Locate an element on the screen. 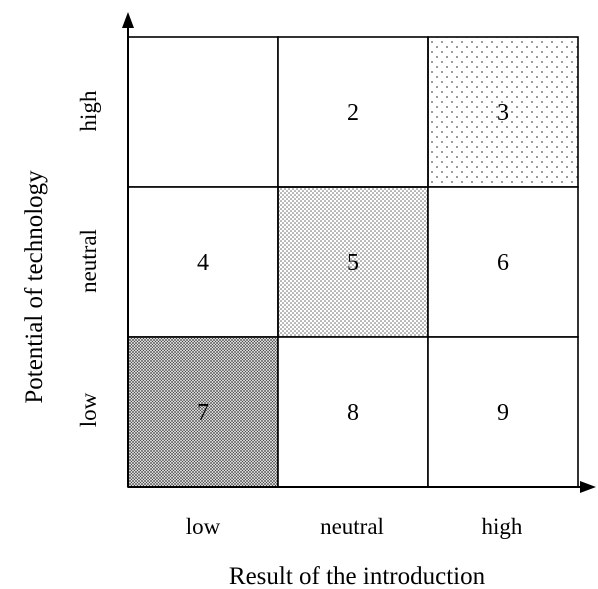 This screenshot has width=598, height=589. matrix-cell-r1-c2 is located at coordinates (353, 112).